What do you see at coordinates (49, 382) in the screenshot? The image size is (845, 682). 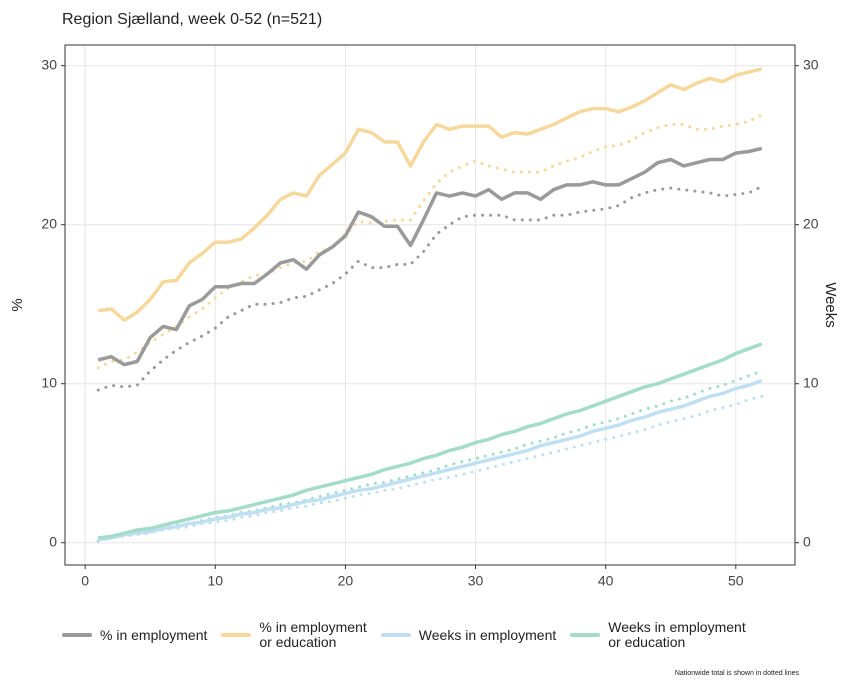 I see `y-tick-label: 10` at bounding box center [49, 382].